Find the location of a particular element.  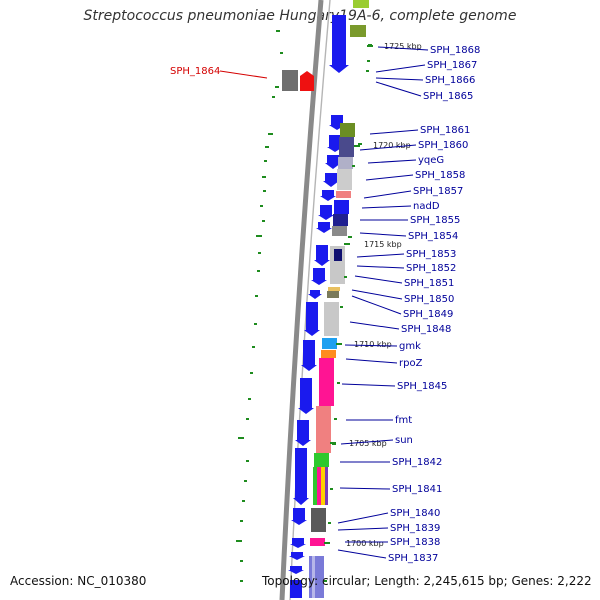

gene-label: SPH_1852 is located at coordinates (431, 268).